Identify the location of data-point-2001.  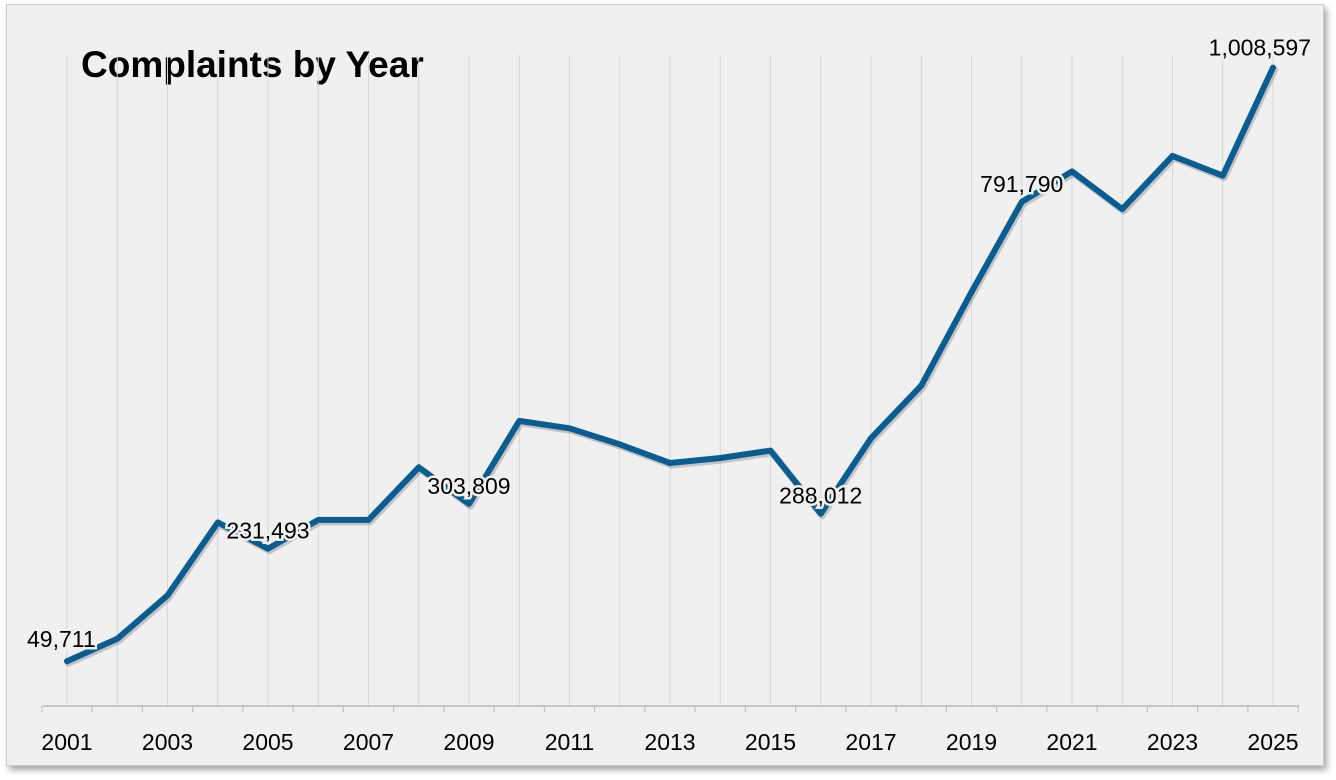
(67, 661).